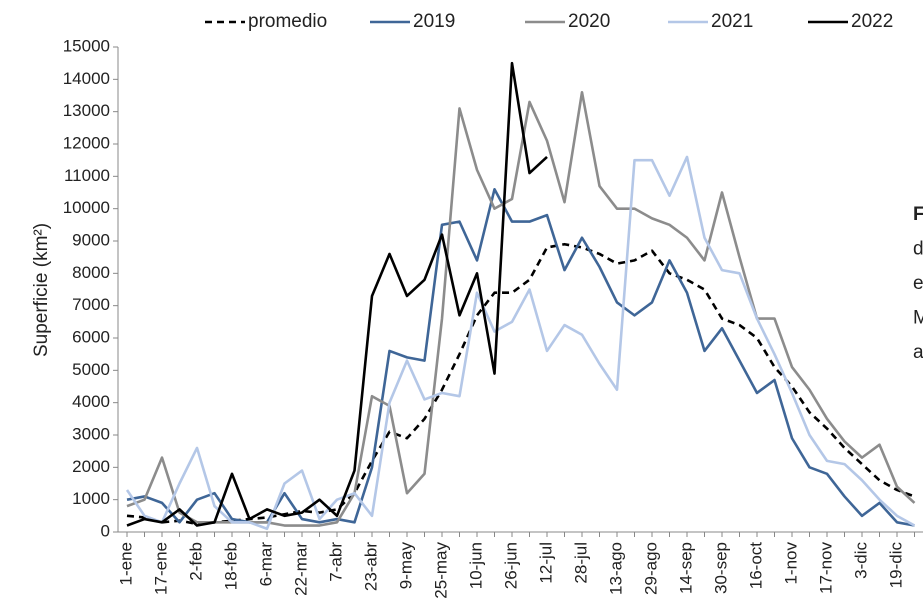 This screenshot has height=615, width=923. What do you see at coordinates (732, 21) in the screenshot?
I see `legend-label: 2021` at bounding box center [732, 21].